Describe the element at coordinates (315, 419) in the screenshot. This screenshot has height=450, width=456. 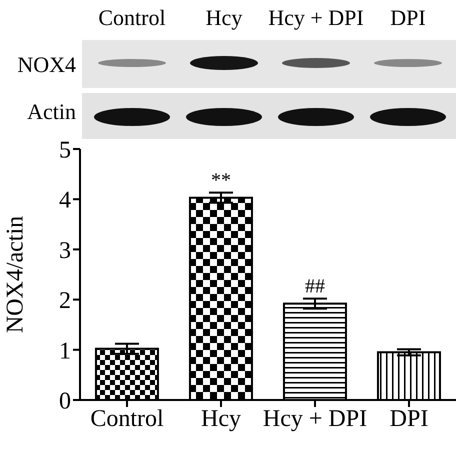
I see `x-tick-label: Hcy + DPI` at that location.